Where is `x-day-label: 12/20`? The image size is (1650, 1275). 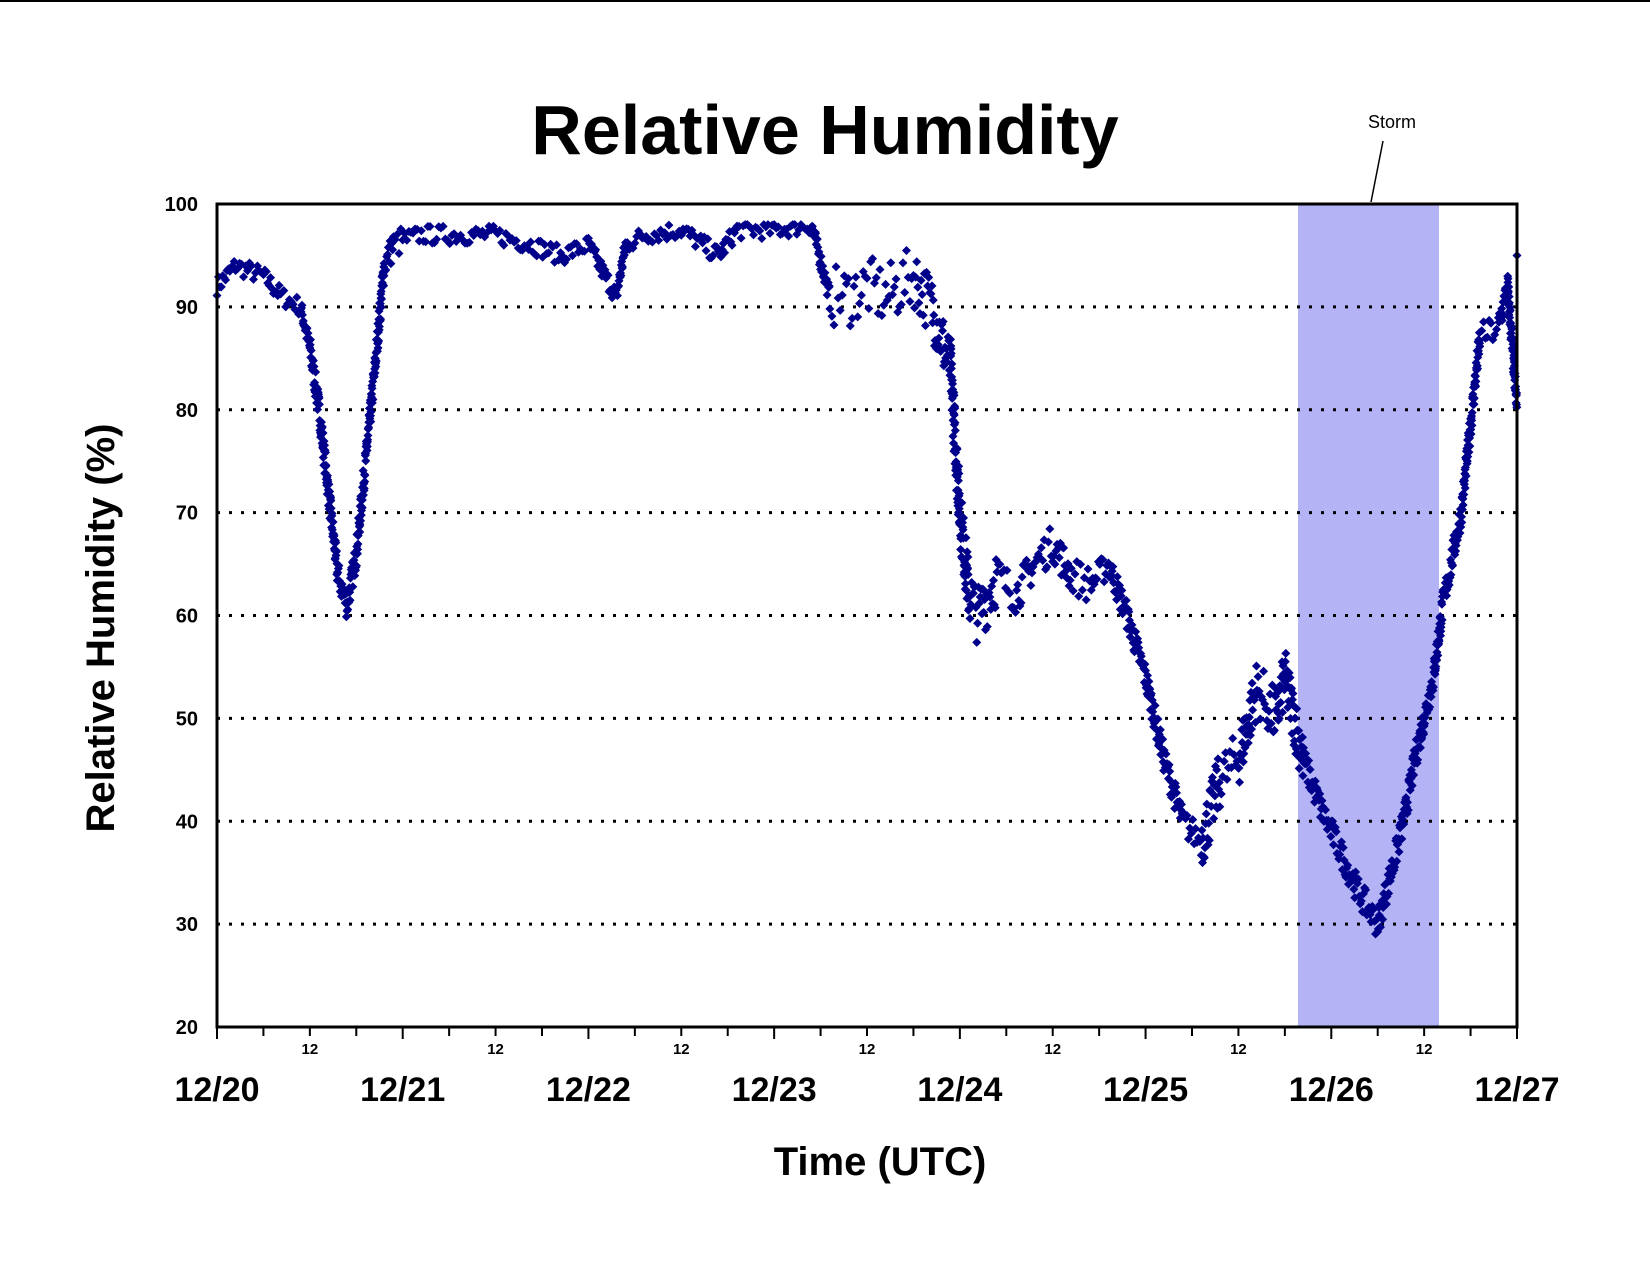
x-day-label: 12/20 is located at coordinates (216, 1090).